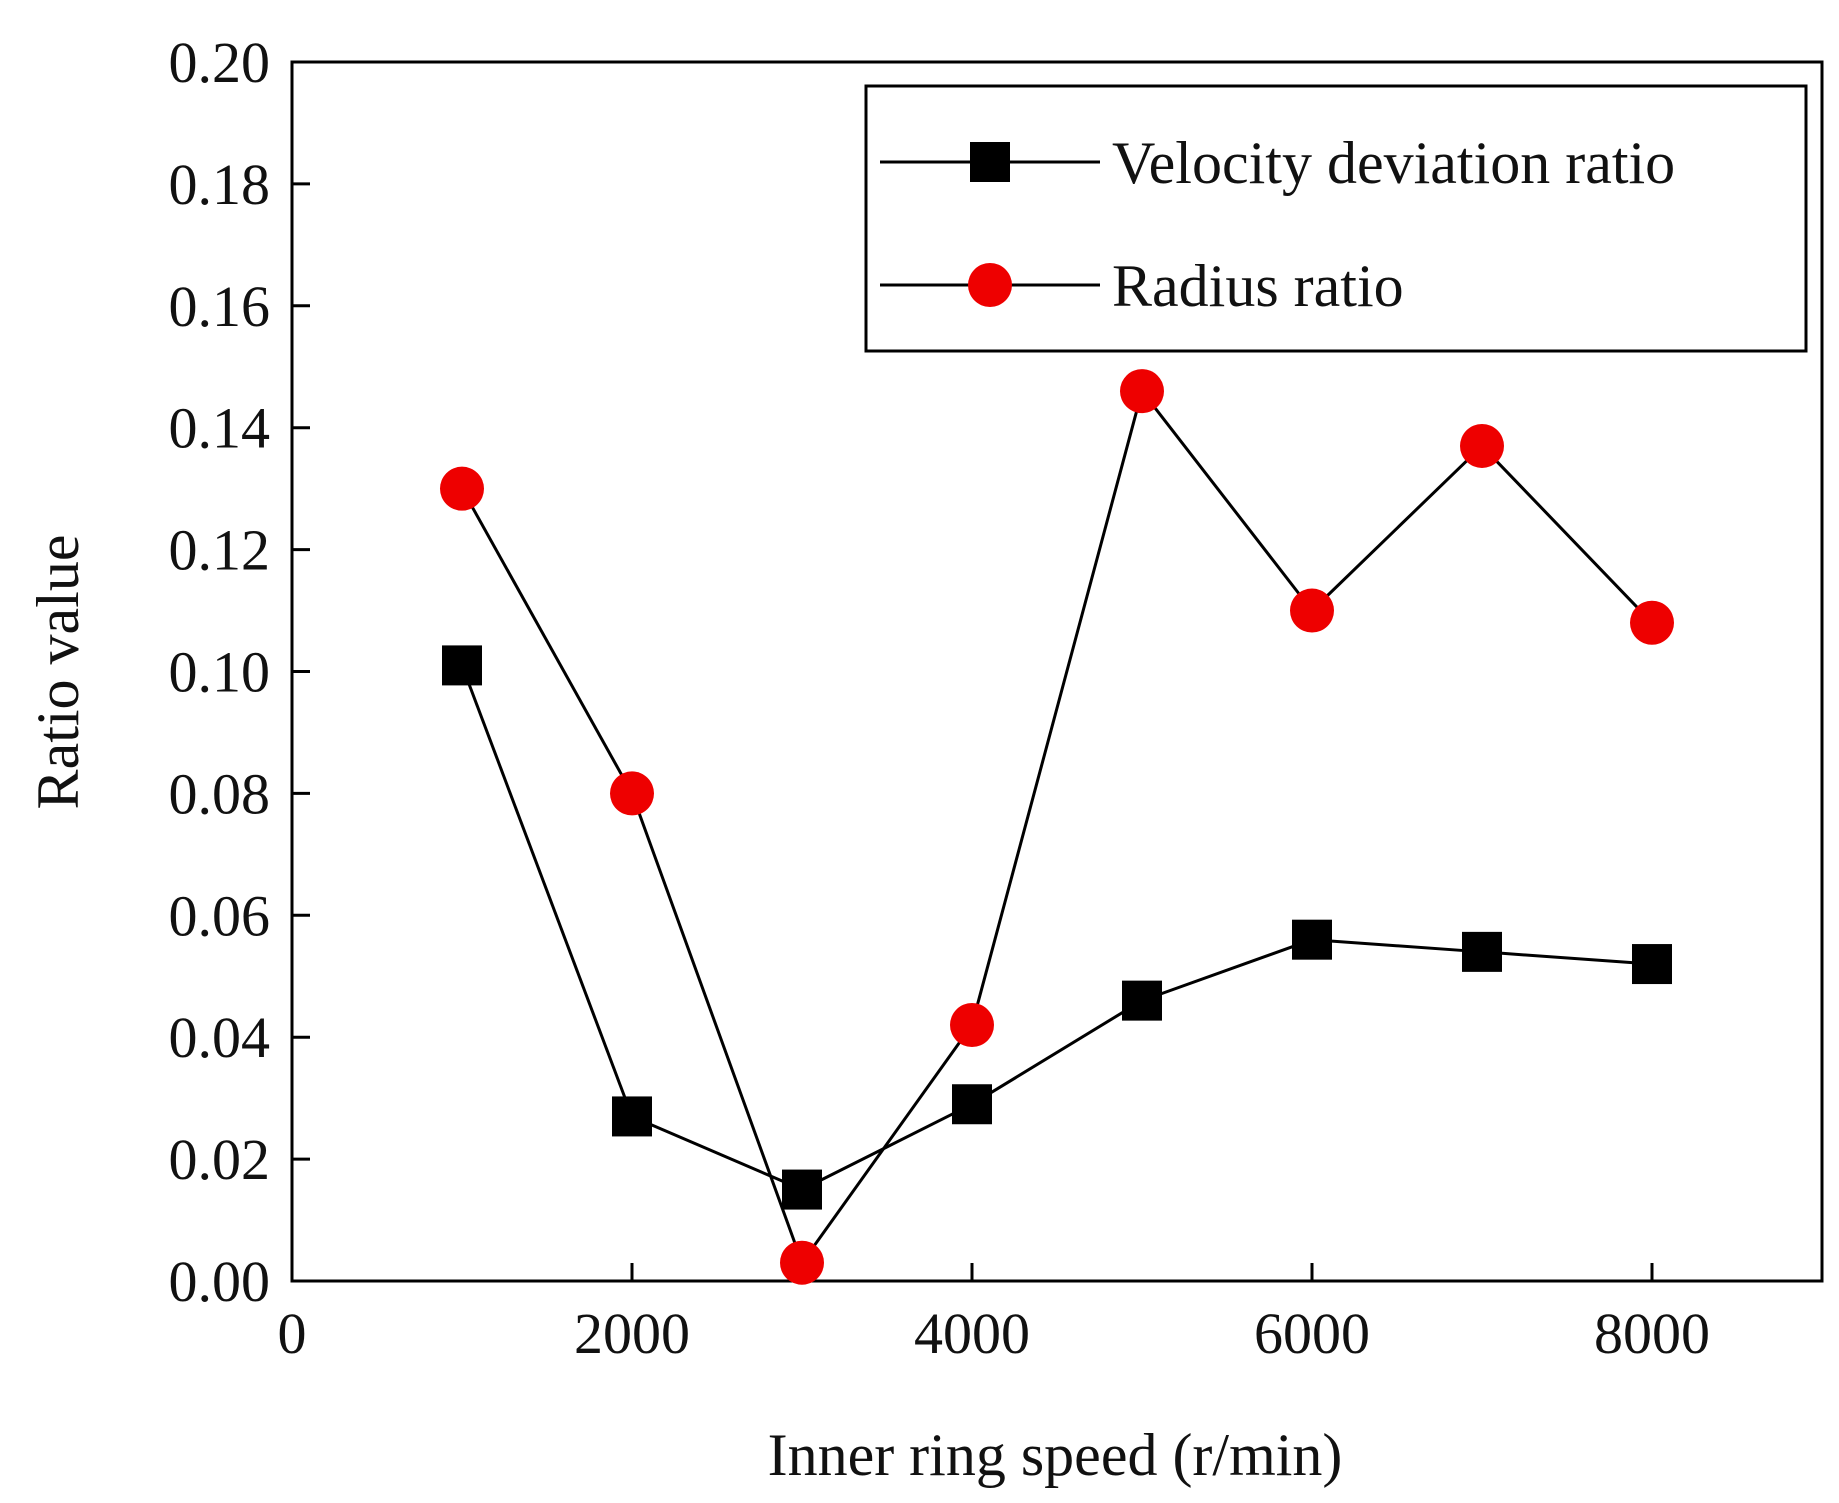 This screenshot has height=1503, width=1839. What do you see at coordinates (990, 285) in the screenshot?
I see `legend-marker-circle` at bounding box center [990, 285].